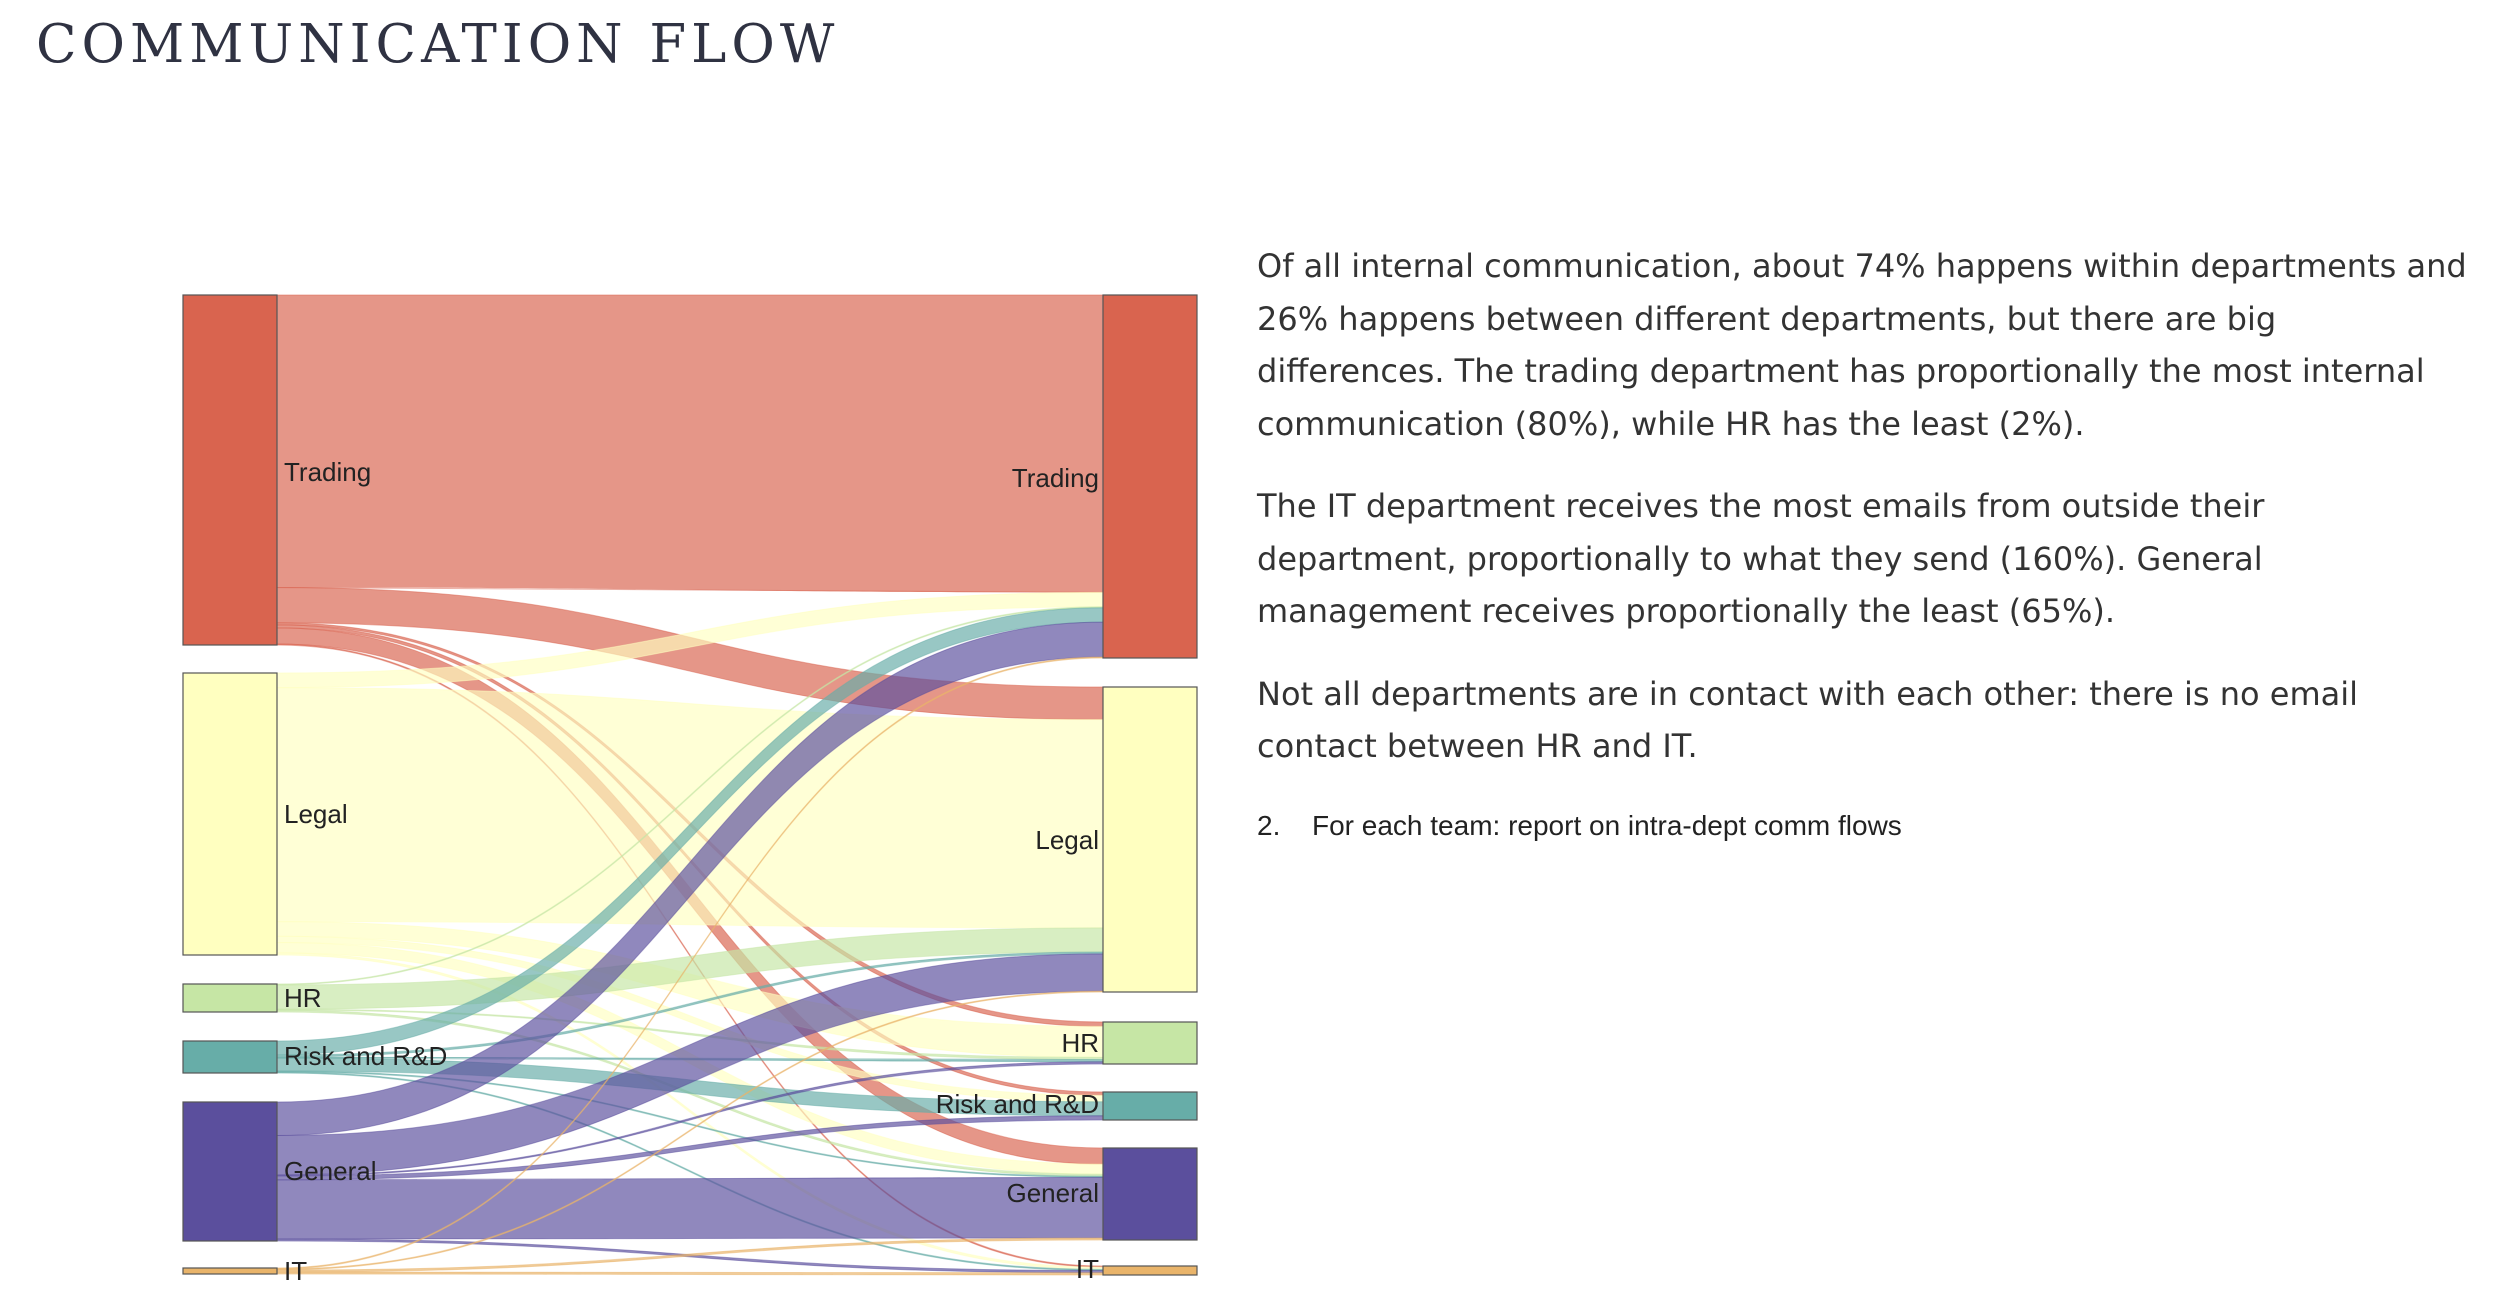  I want to click on source-label-legal: Legal, so click(316, 814).